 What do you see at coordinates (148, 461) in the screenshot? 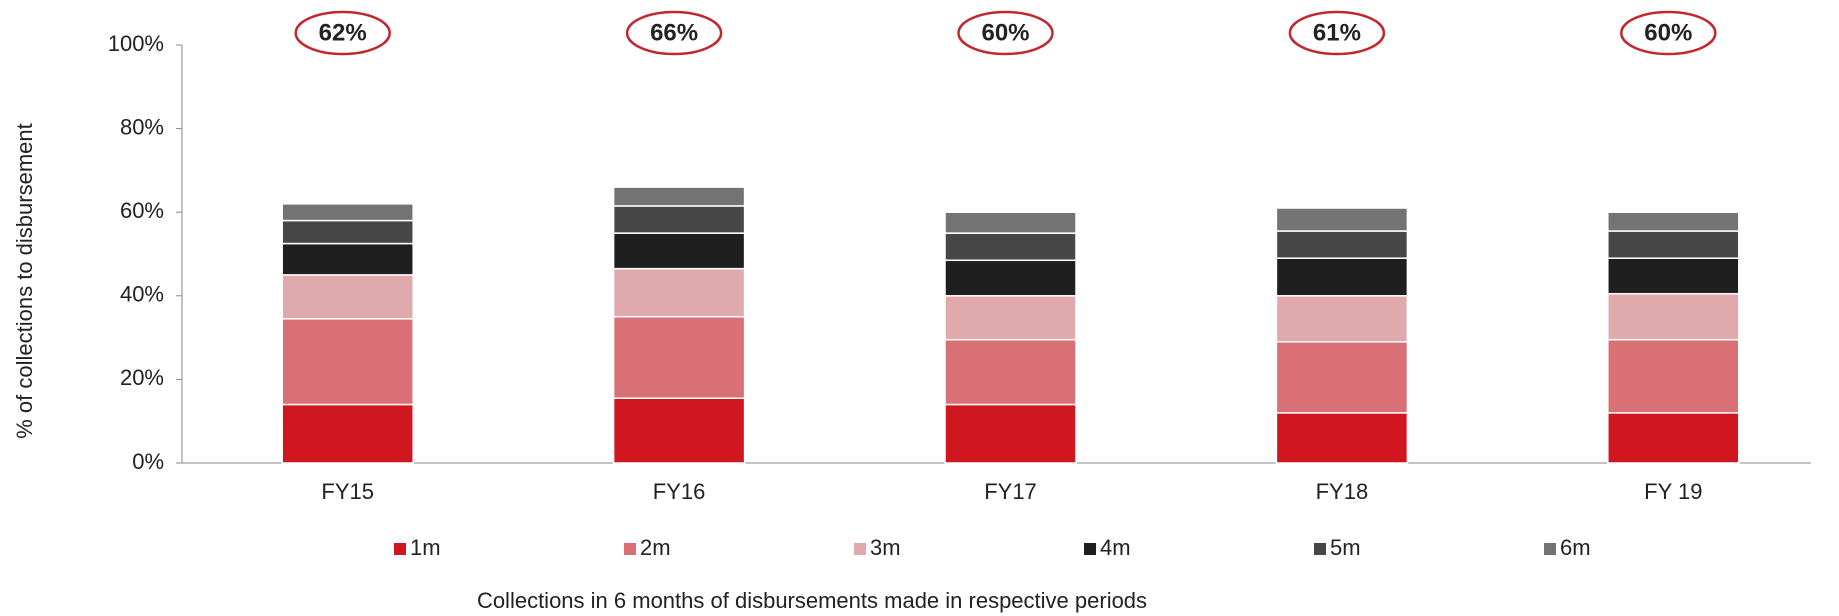
I see `y-tick-label: 0%` at bounding box center [148, 461].